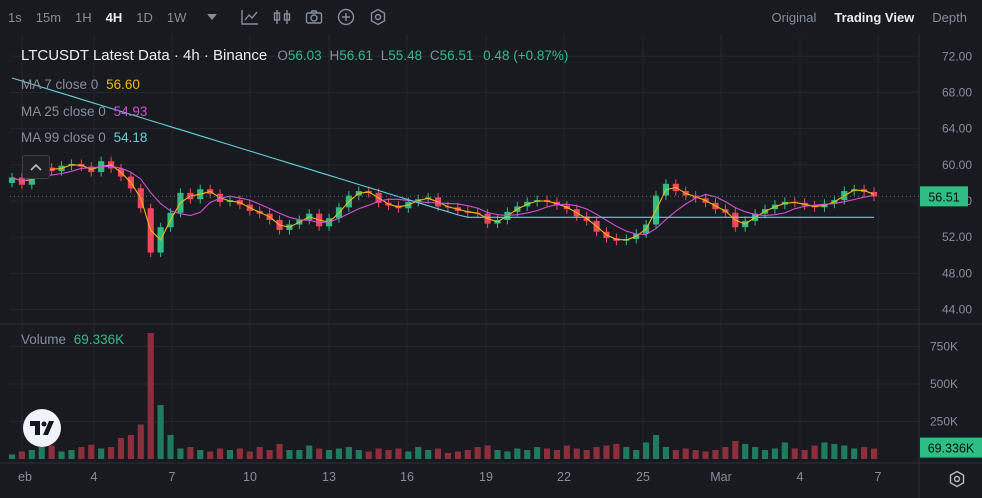 Image resolution: width=982 pixels, height=498 pixels. I want to click on ma25-value: 54.93, so click(130, 111).